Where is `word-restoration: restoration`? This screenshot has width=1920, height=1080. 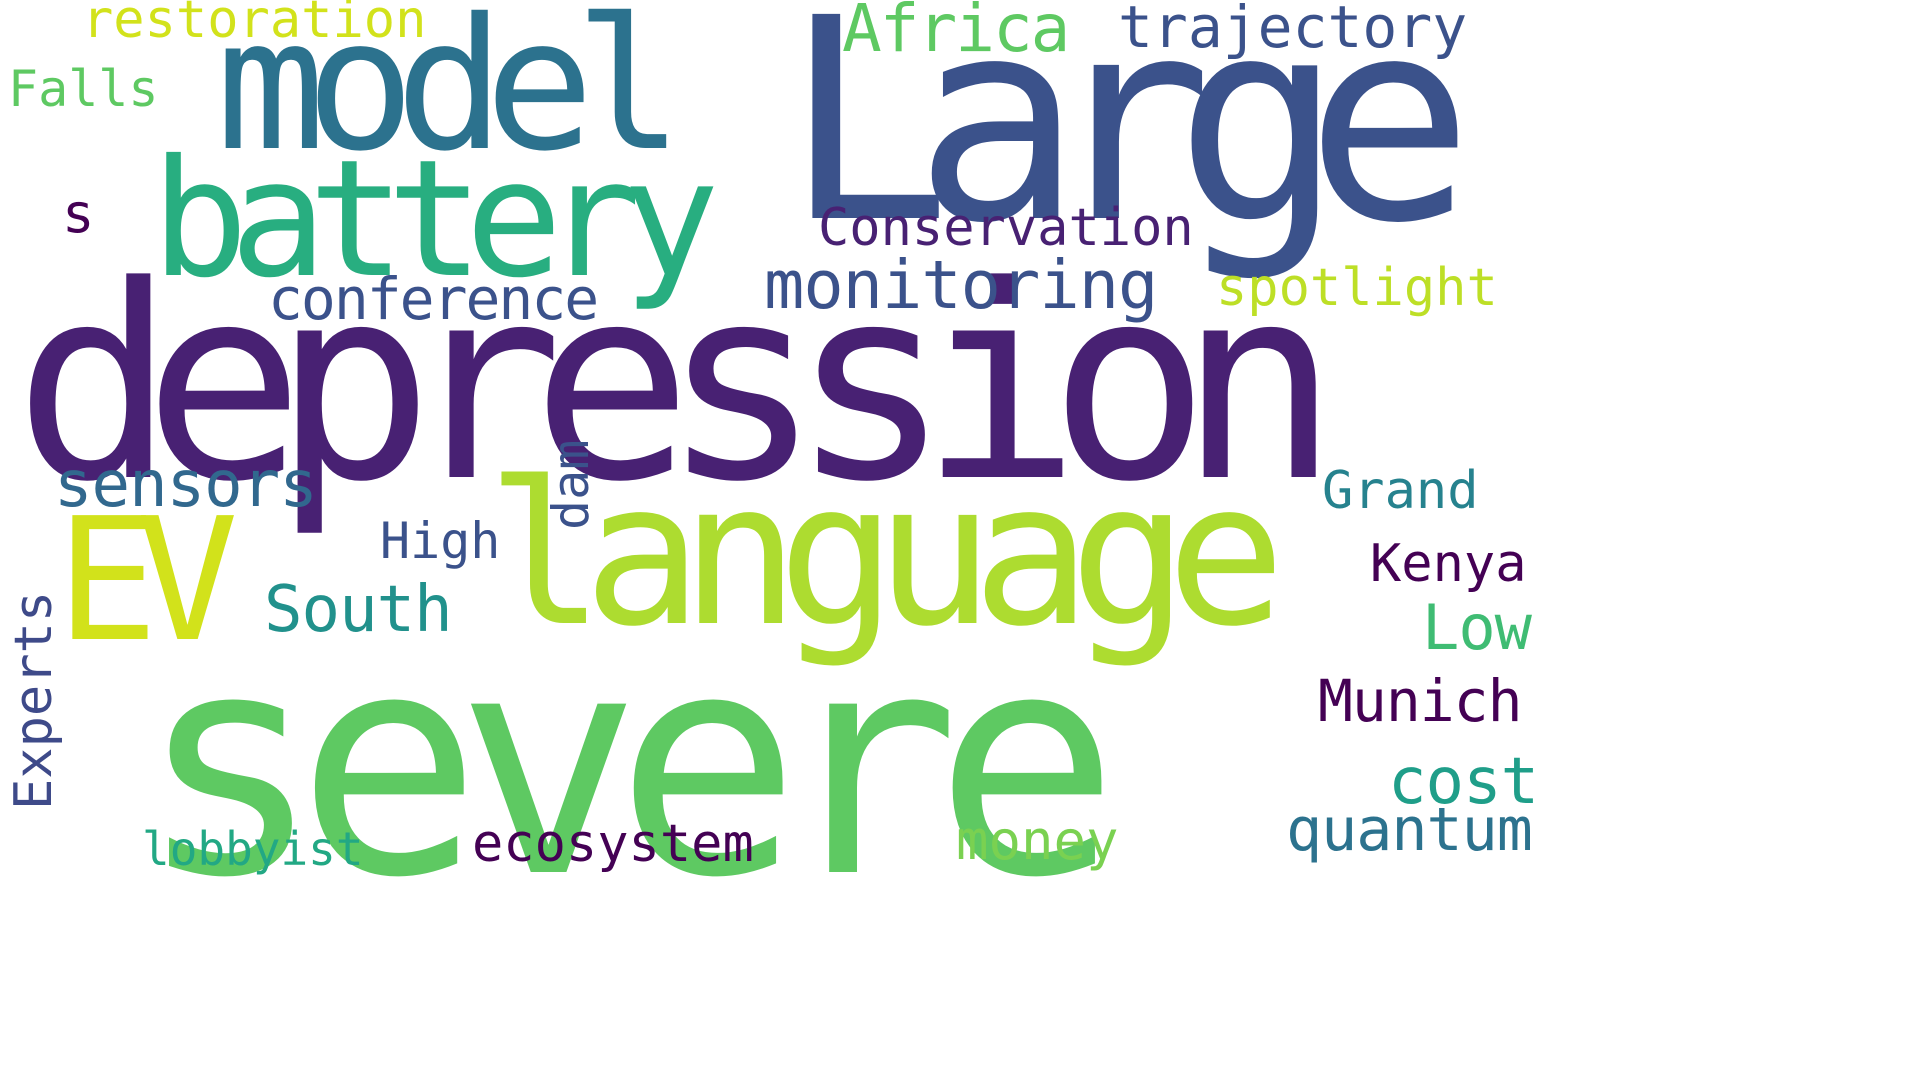 word-restoration: restoration is located at coordinates (254, 25).